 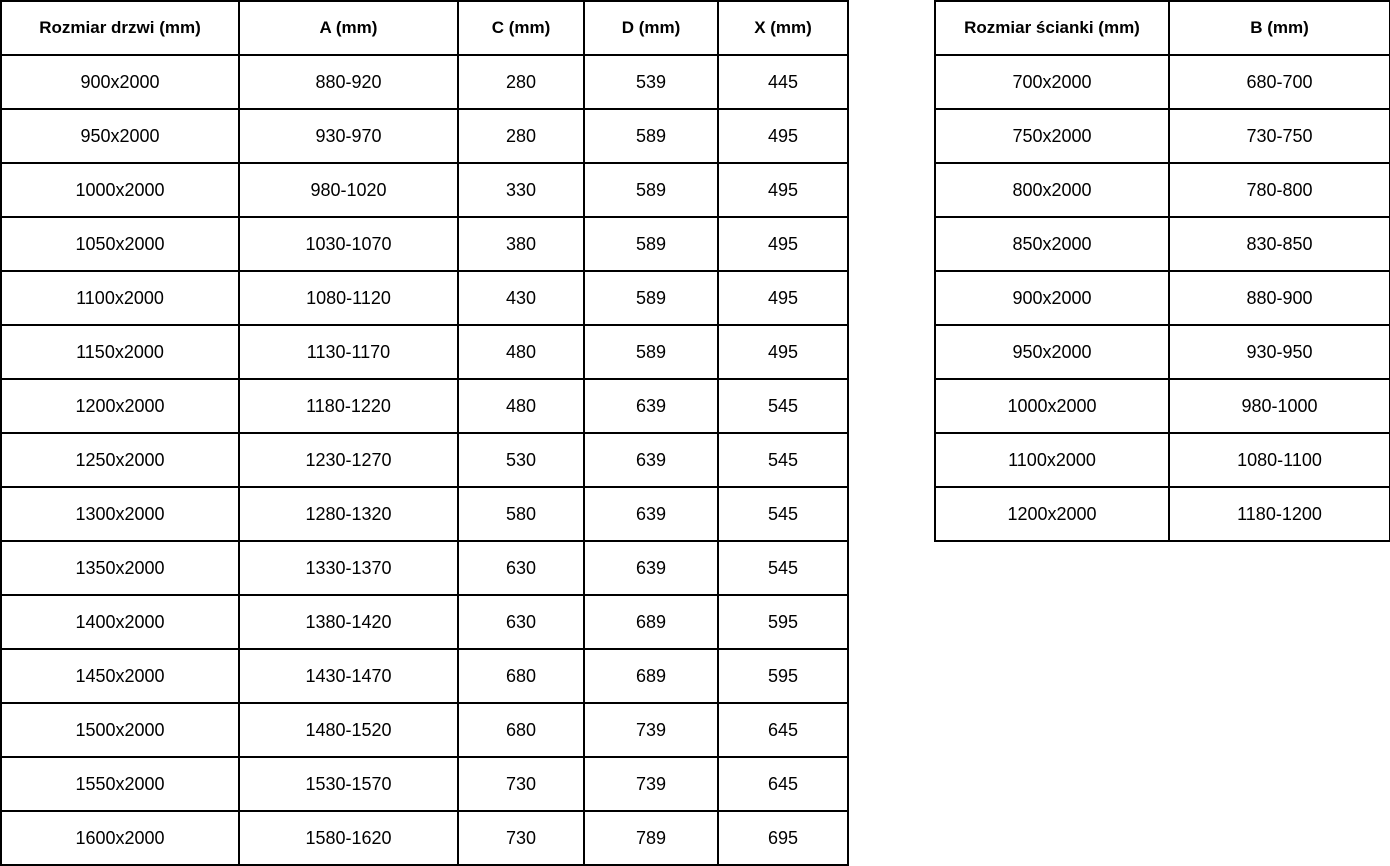 I want to click on table-cell: 580, so click(x=521, y=514).